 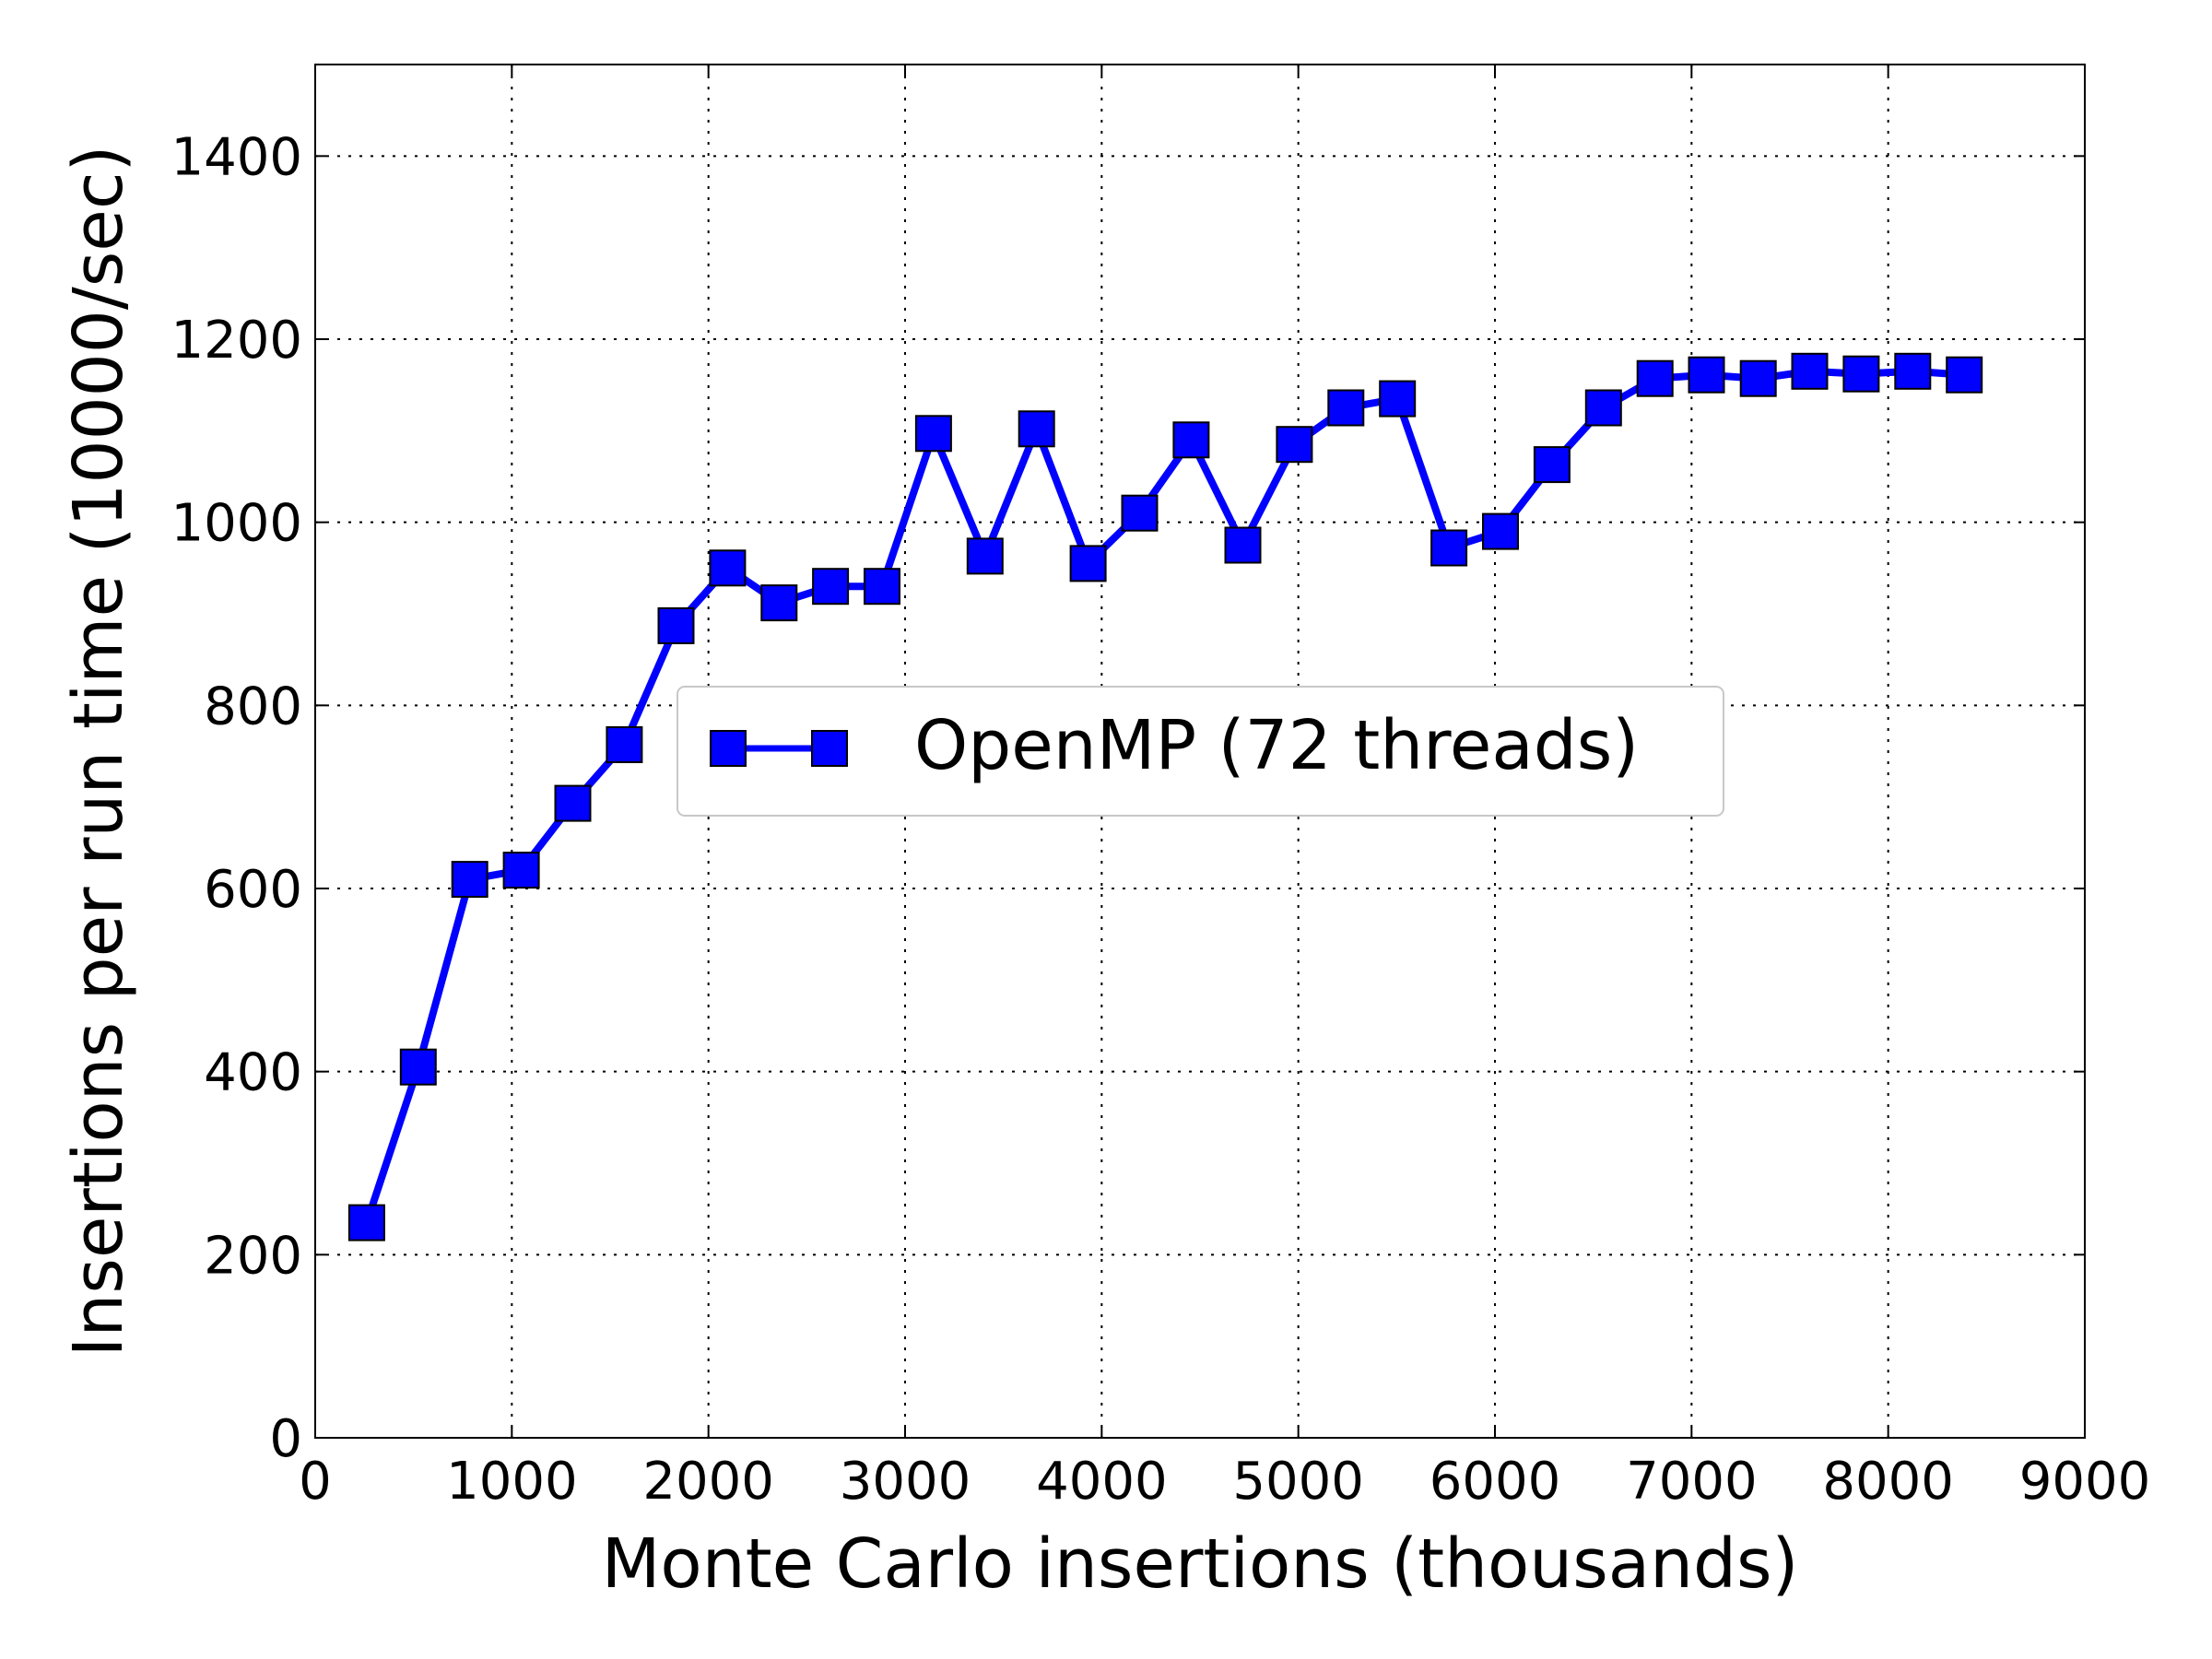 What do you see at coordinates (236, 157) in the screenshot?
I see `y-tick-label: 1400` at bounding box center [236, 157].